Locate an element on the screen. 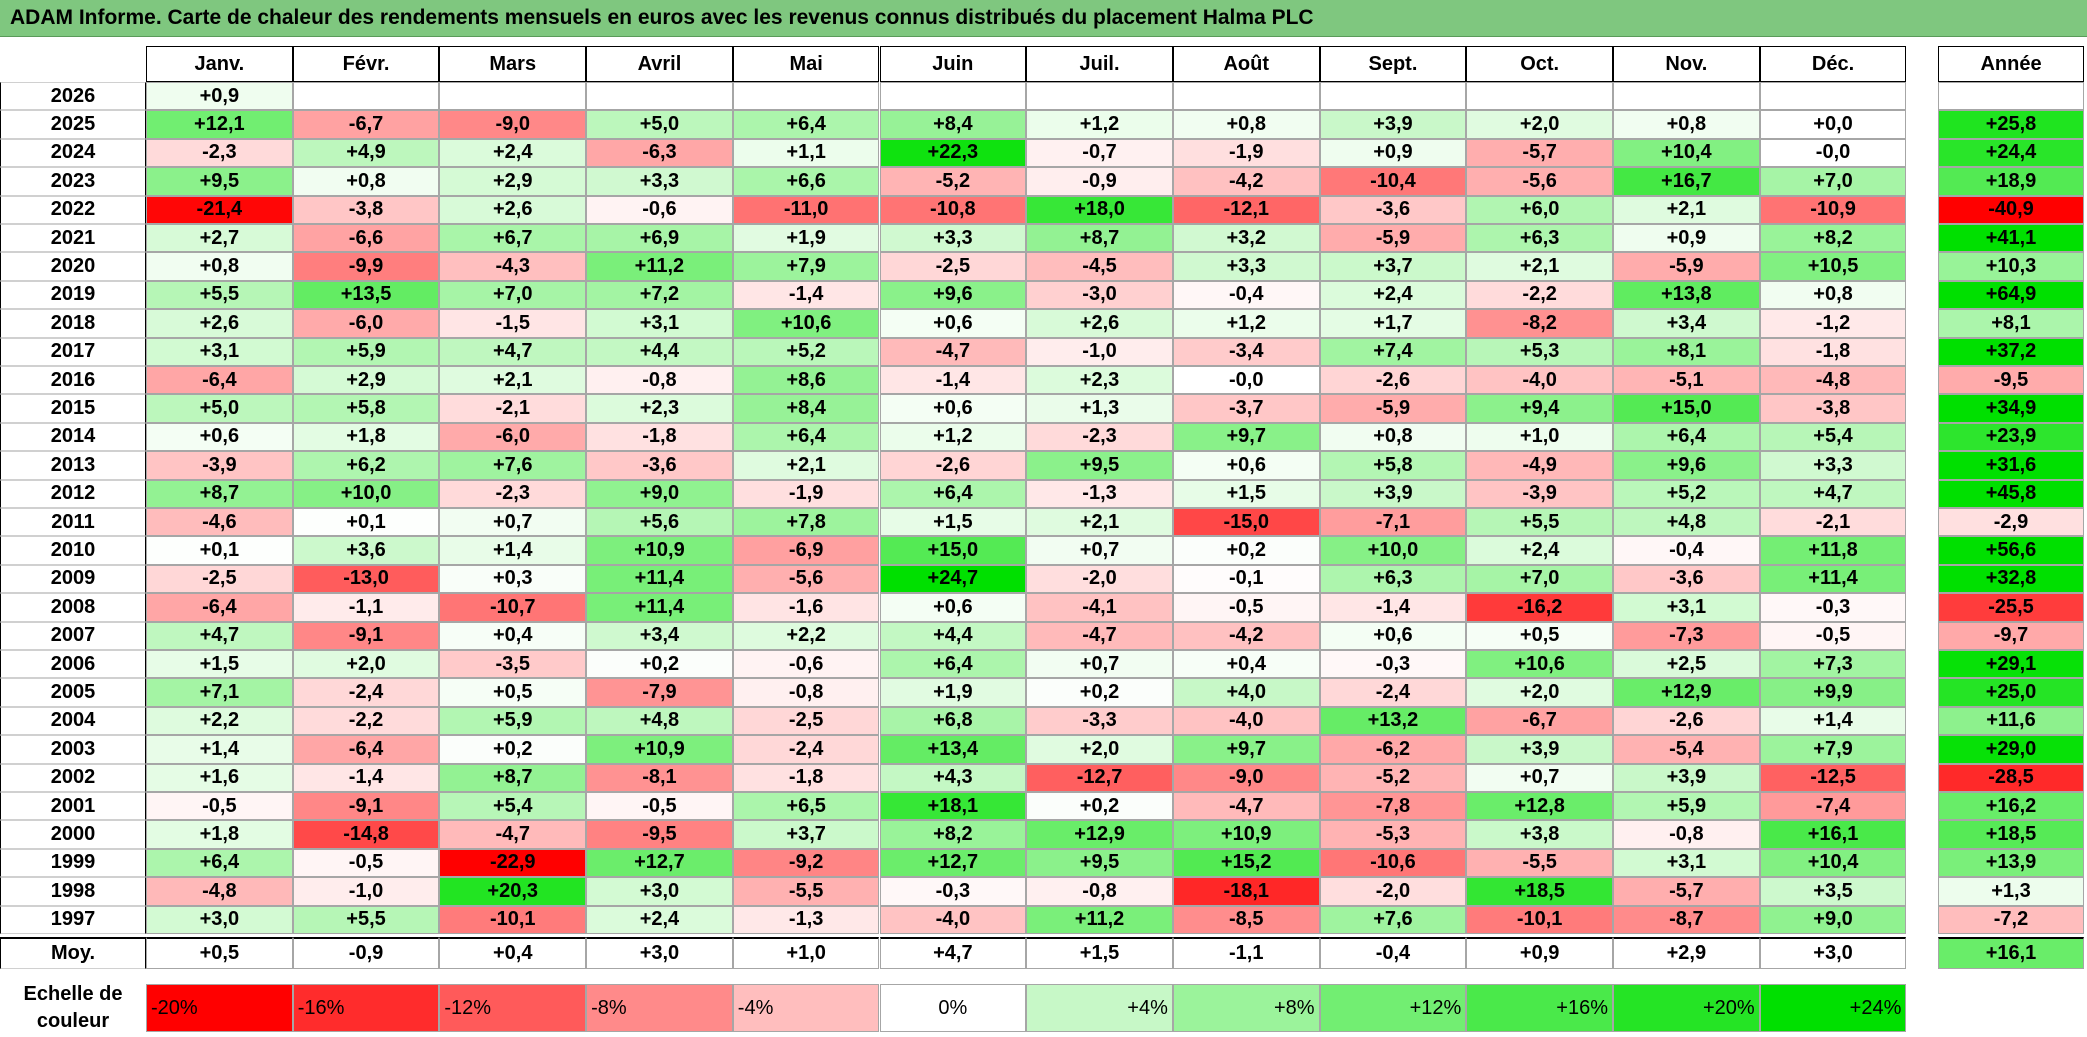  year-label: 2023 is located at coordinates (73, 181).